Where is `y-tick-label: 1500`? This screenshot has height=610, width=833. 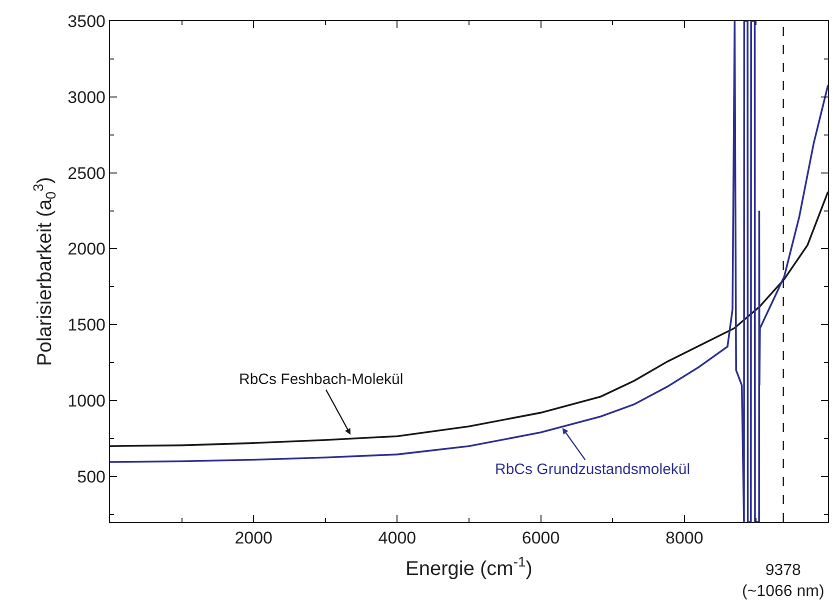 y-tick-label: 1500 is located at coordinates (87, 325).